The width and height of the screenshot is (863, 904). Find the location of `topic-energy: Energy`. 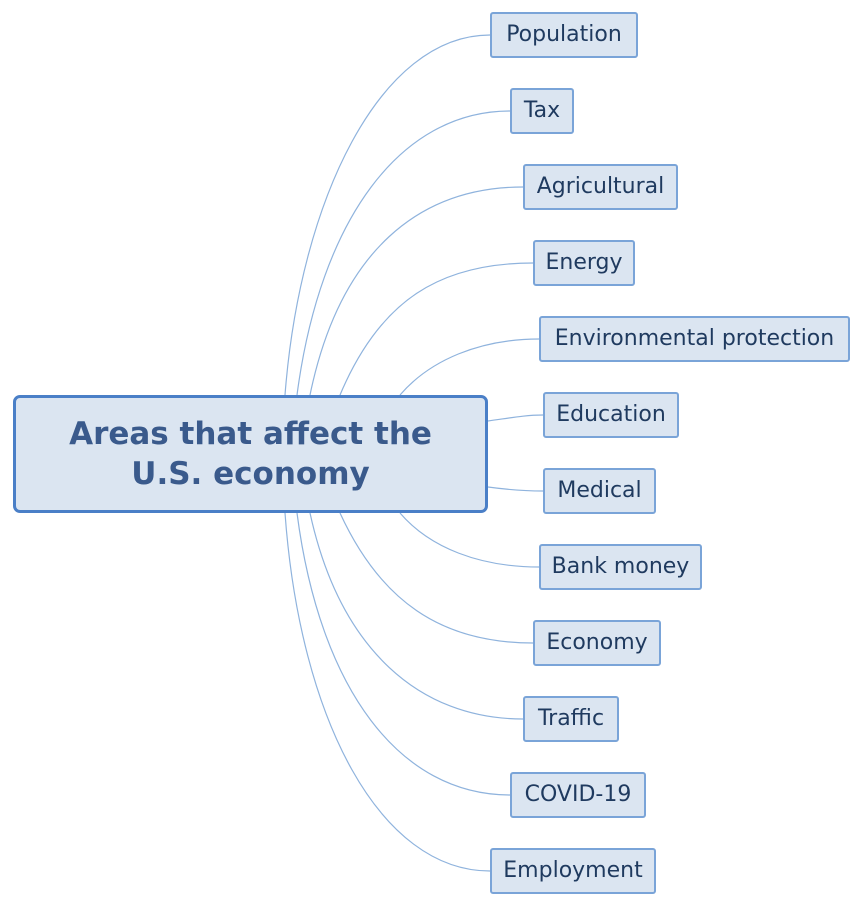

topic-energy: Energy is located at coordinates (584, 263).